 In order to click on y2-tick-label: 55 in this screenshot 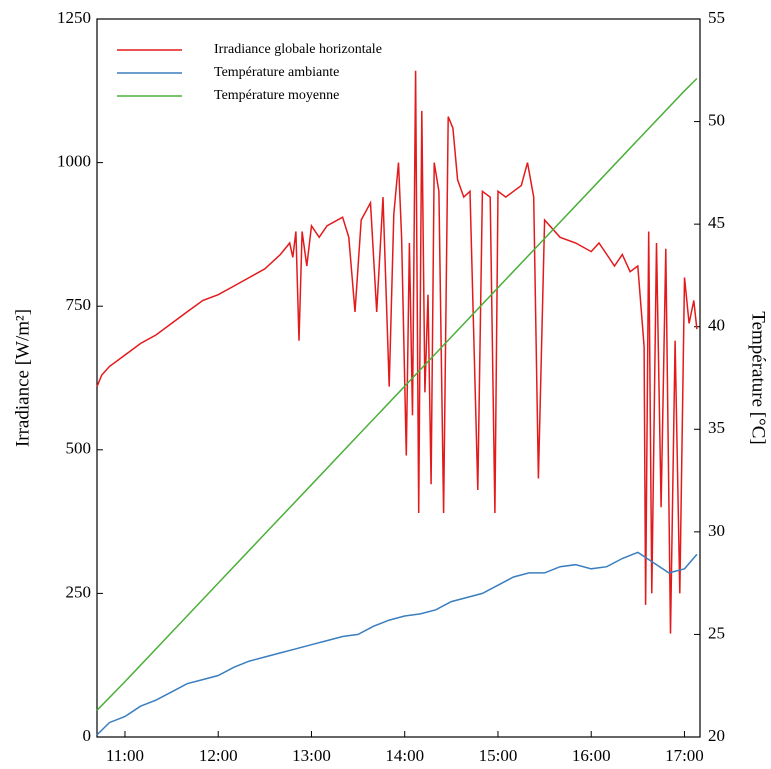, I will do `click(716, 17)`.